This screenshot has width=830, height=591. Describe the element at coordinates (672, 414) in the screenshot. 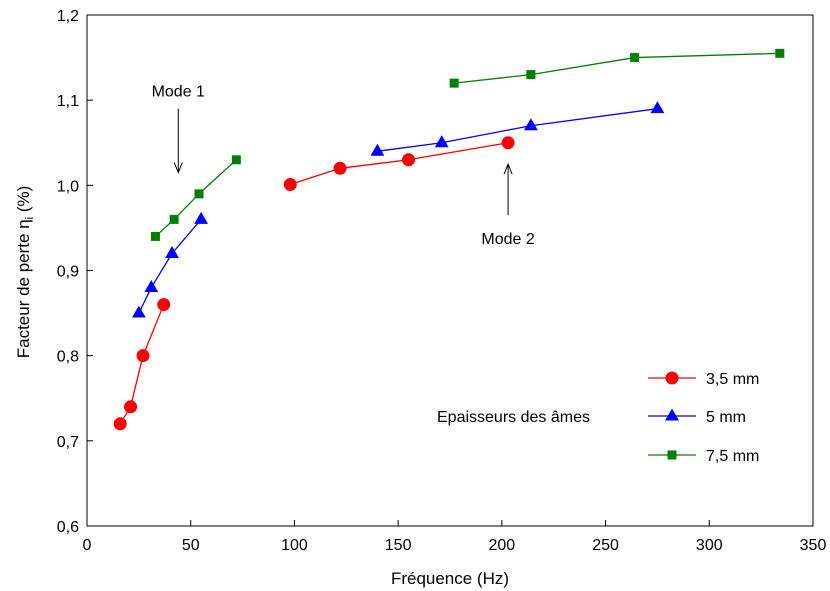

I see `legend-marker-5-mm` at that location.